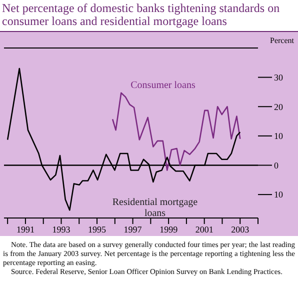 This screenshot has width=298, height=307. Describe the element at coordinates (163, 85) in the screenshot. I see `series-label: Consumer loans` at that location.